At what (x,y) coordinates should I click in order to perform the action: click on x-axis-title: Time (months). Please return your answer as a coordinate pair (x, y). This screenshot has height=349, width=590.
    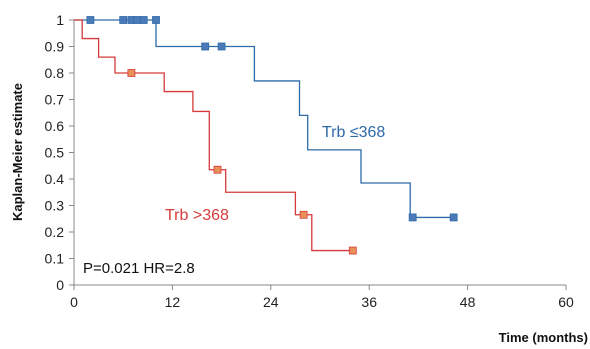
    Looking at the image, I should click on (543, 337).